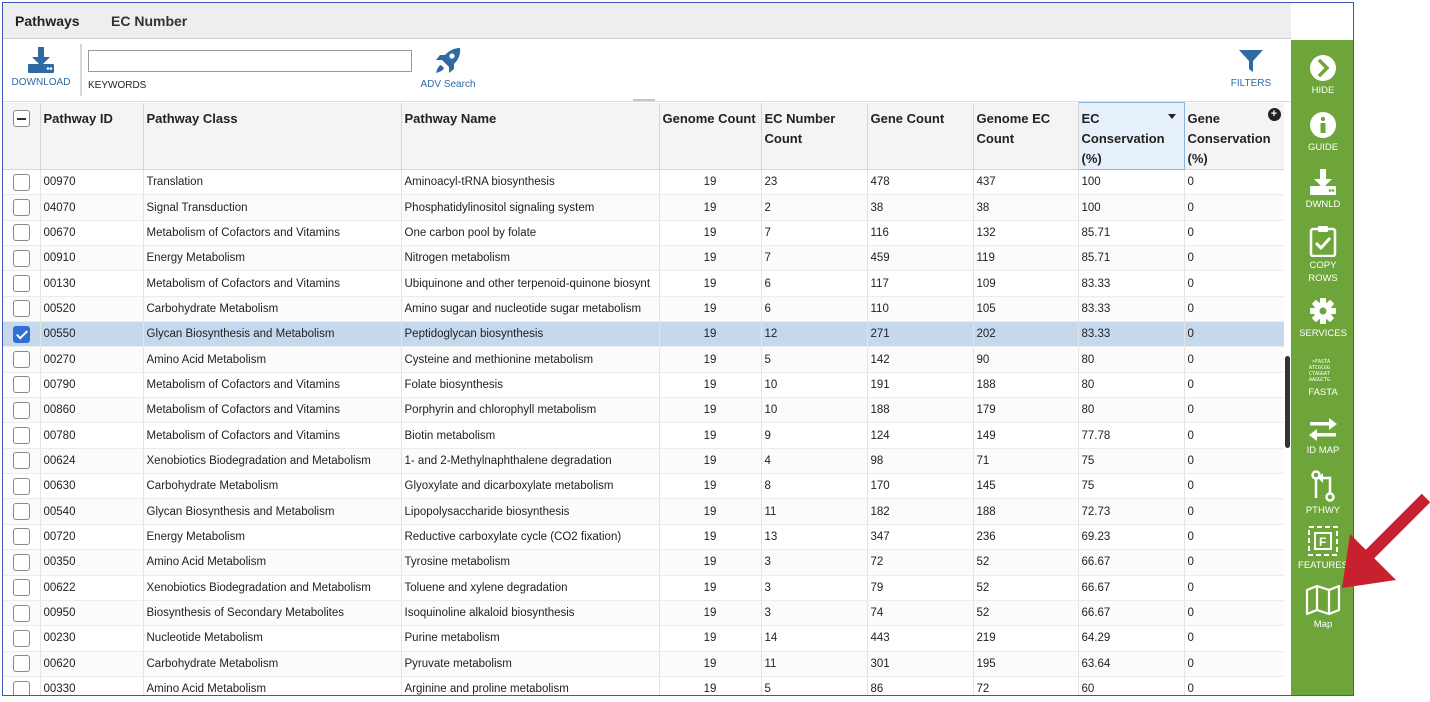 The image size is (1430, 702). Describe the element at coordinates (1234, 136) in the screenshot. I see `col-header-gene-conservation: Gene Conservation (%) +` at that location.